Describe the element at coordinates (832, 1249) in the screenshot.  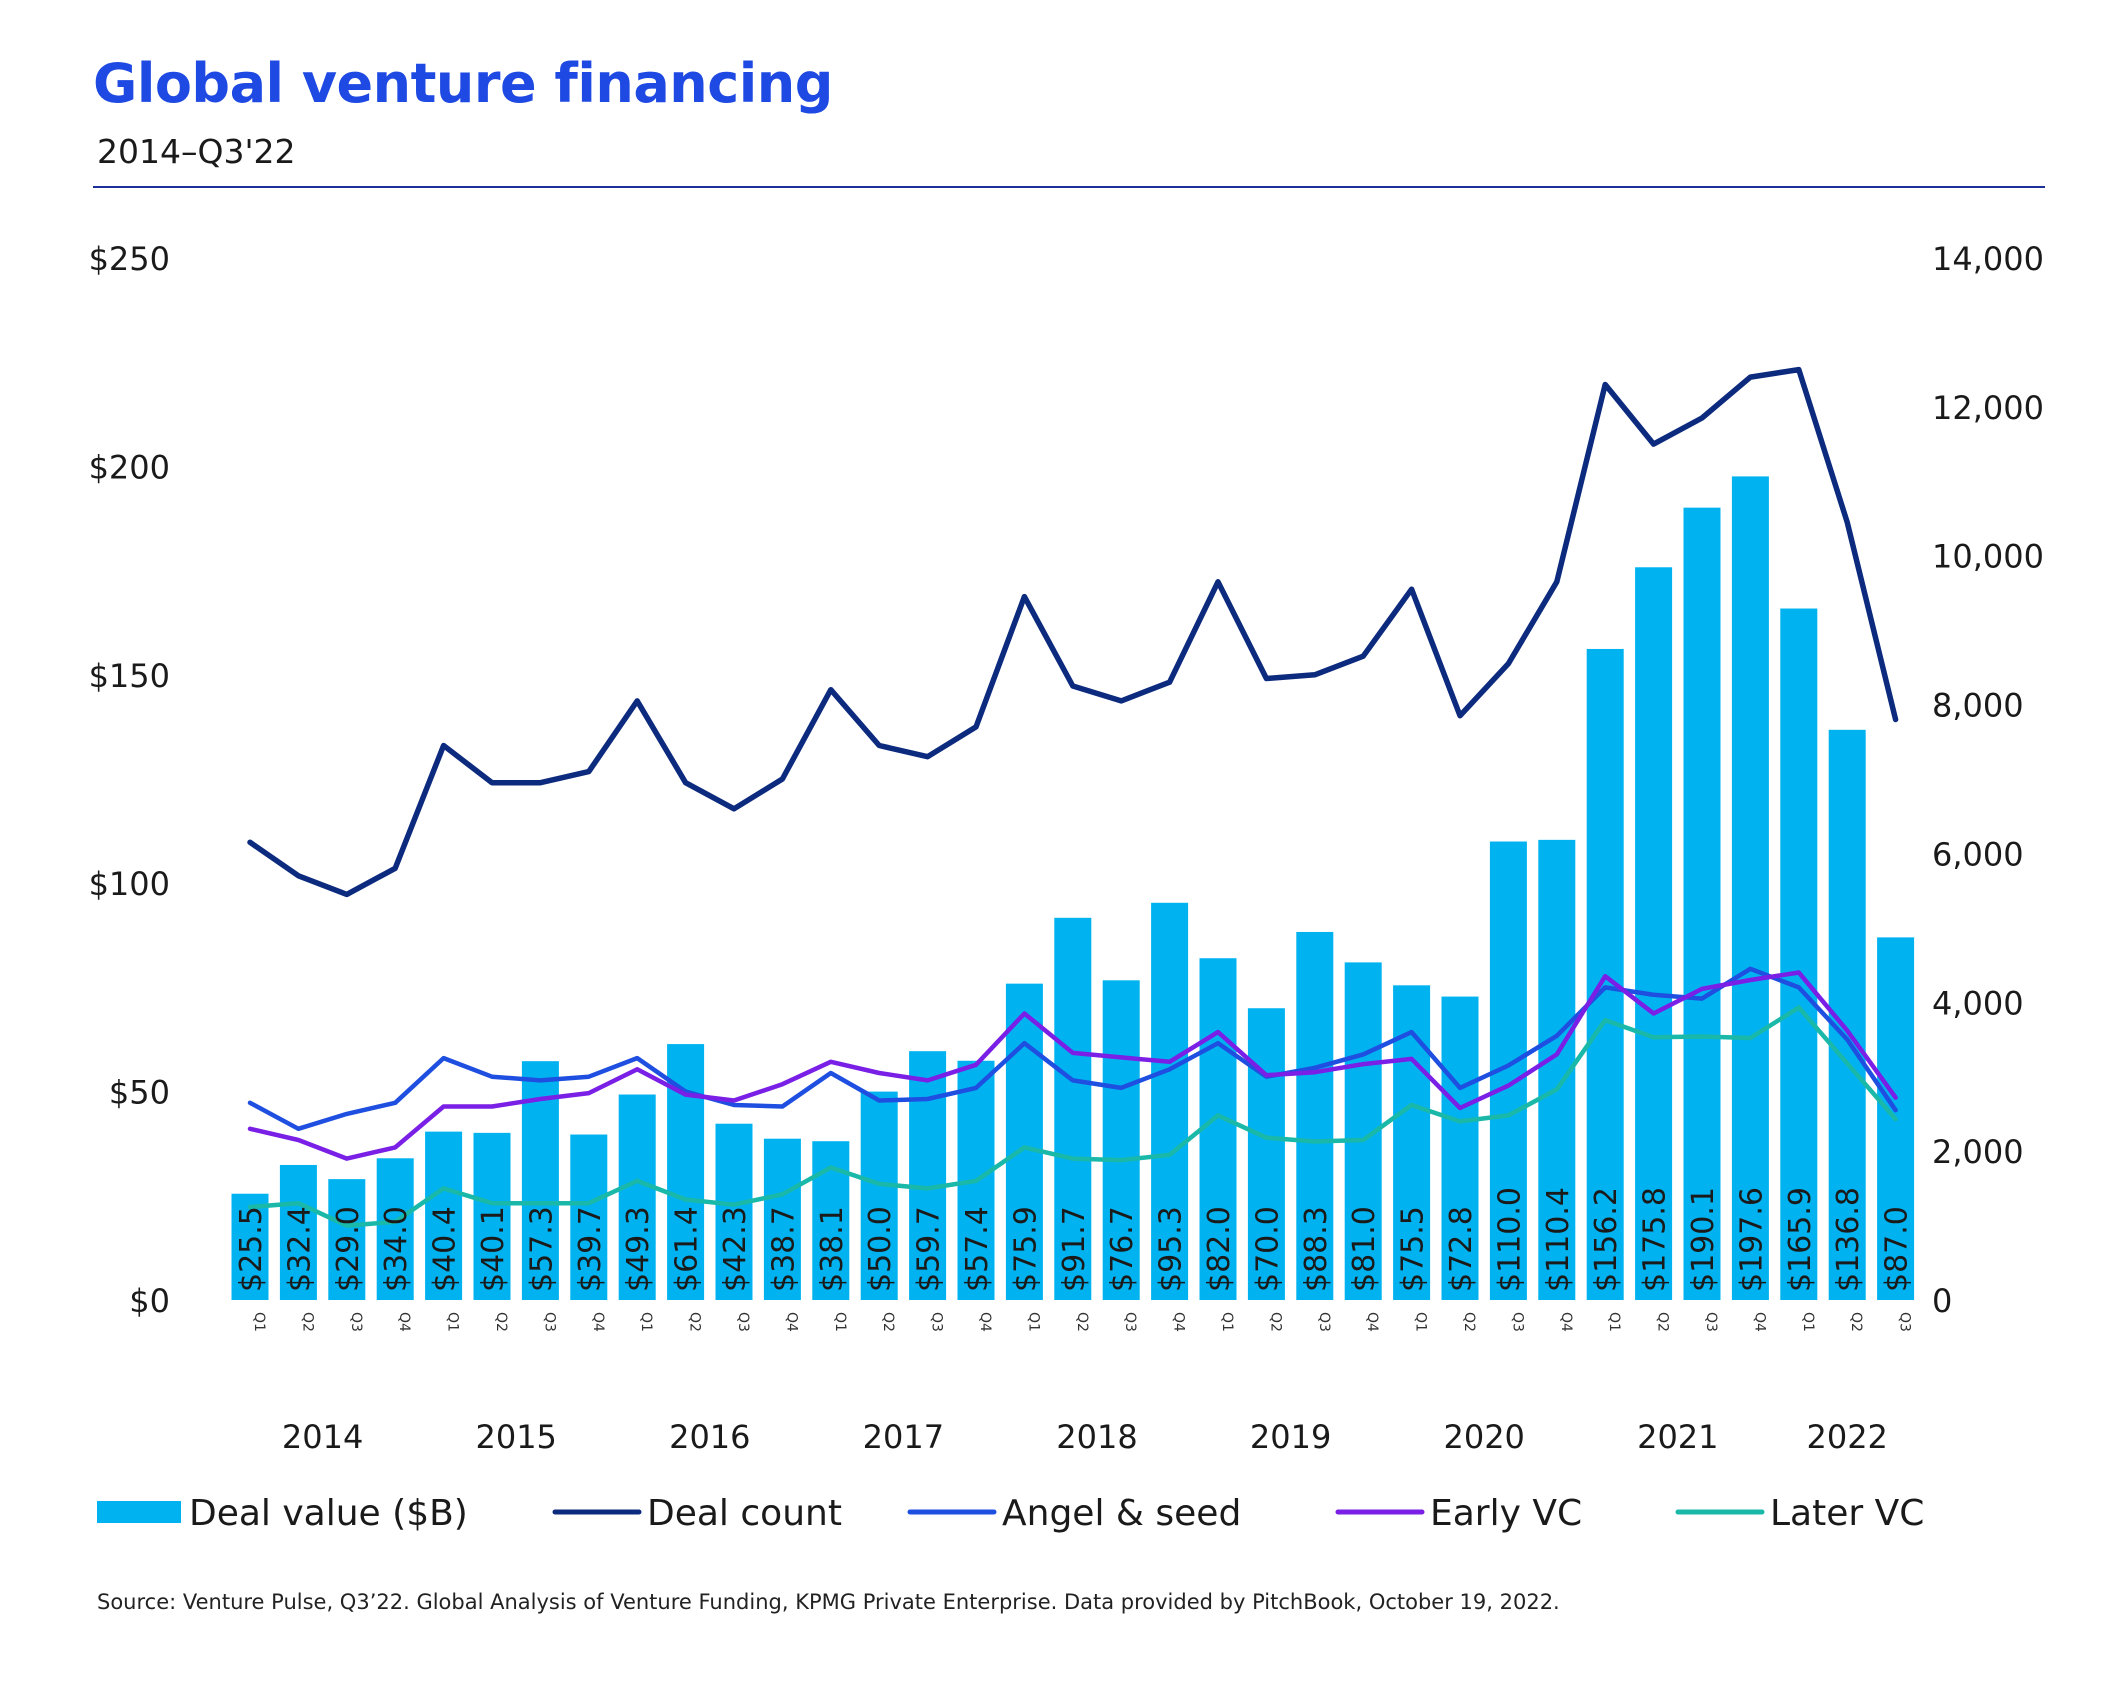
I see `bar-value-label: $38.1` at that location.